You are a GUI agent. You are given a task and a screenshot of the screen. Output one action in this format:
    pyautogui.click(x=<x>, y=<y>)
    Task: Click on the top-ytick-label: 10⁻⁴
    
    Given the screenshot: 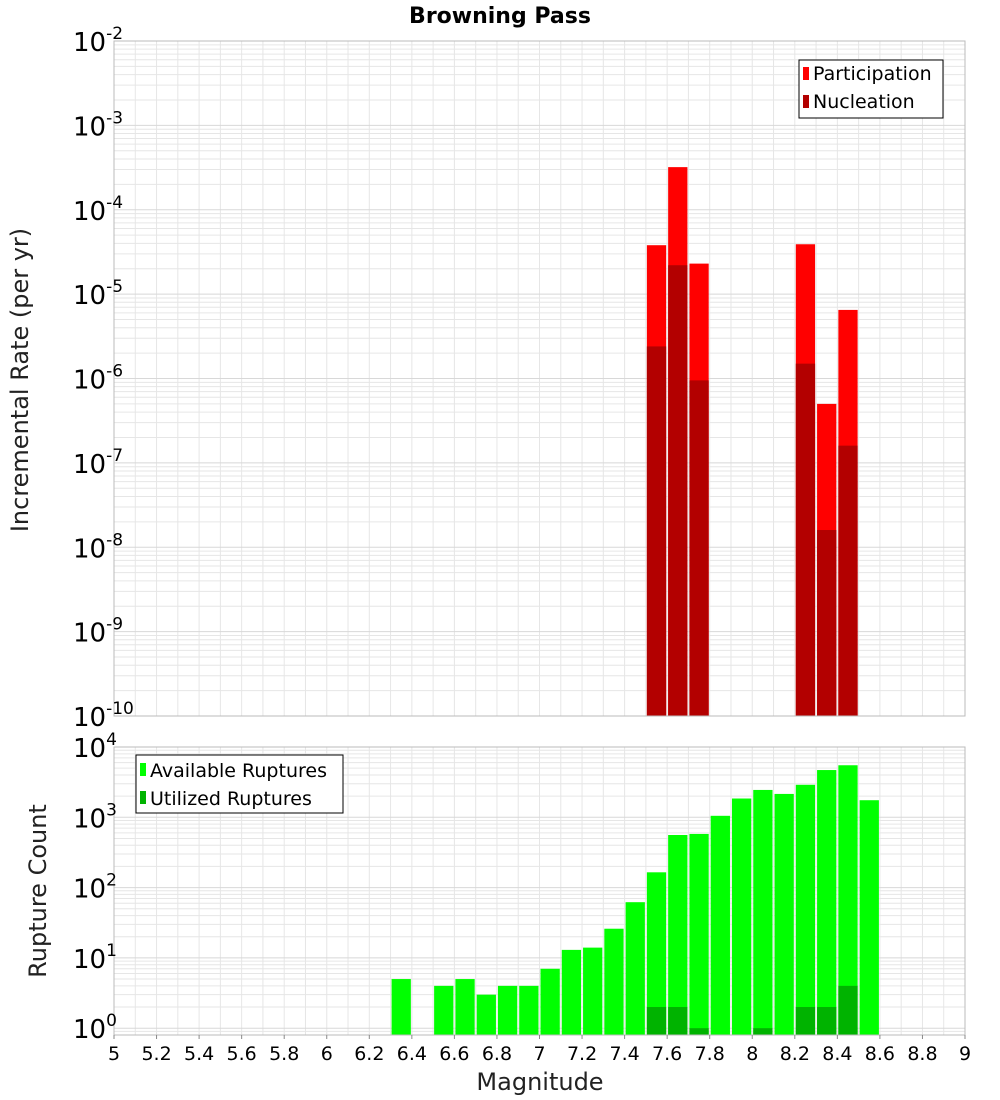 What is the action you would take?
    pyautogui.click(x=98, y=210)
    